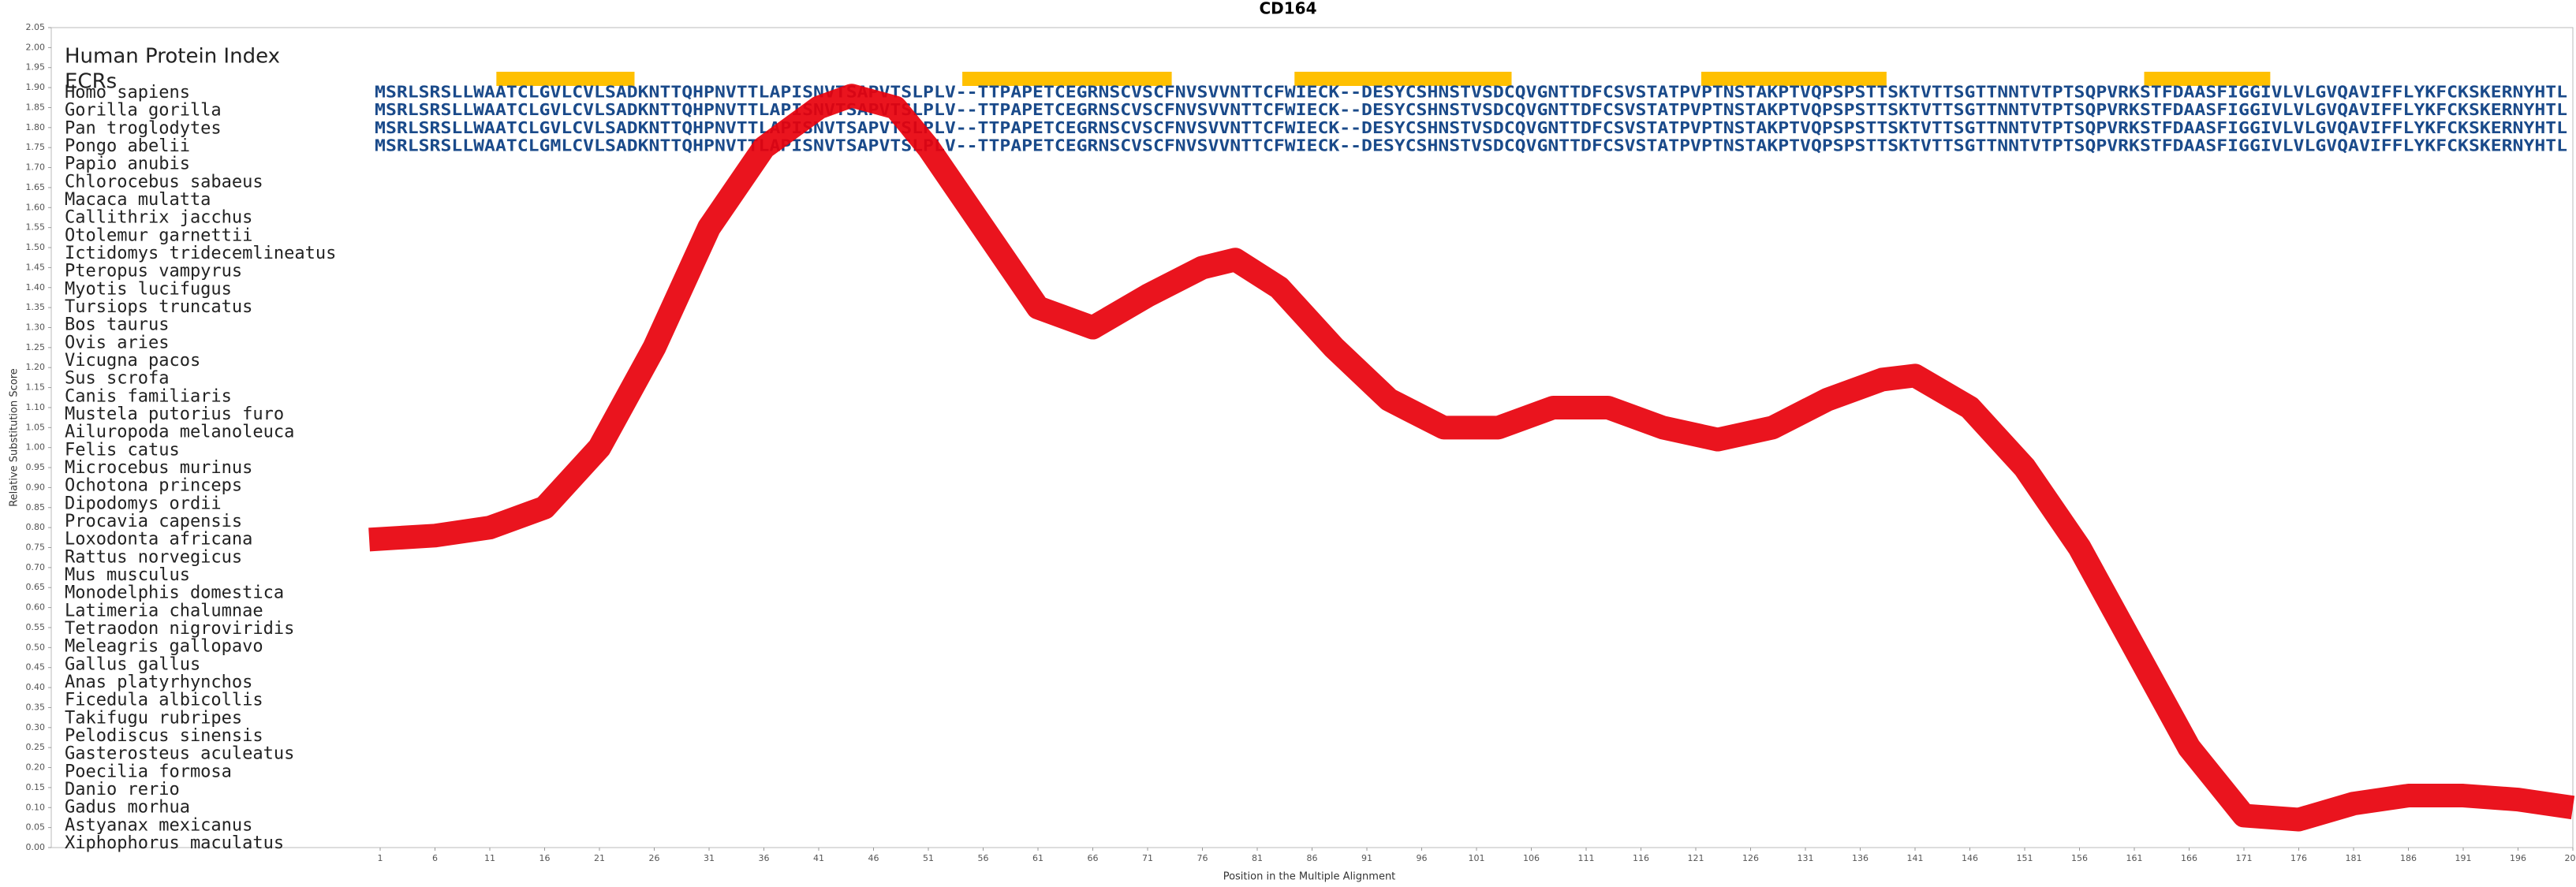 The height and width of the screenshot is (887, 2576). What do you see at coordinates (36, 307) in the screenshot?
I see `y-tick-label: 1.35` at bounding box center [36, 307].